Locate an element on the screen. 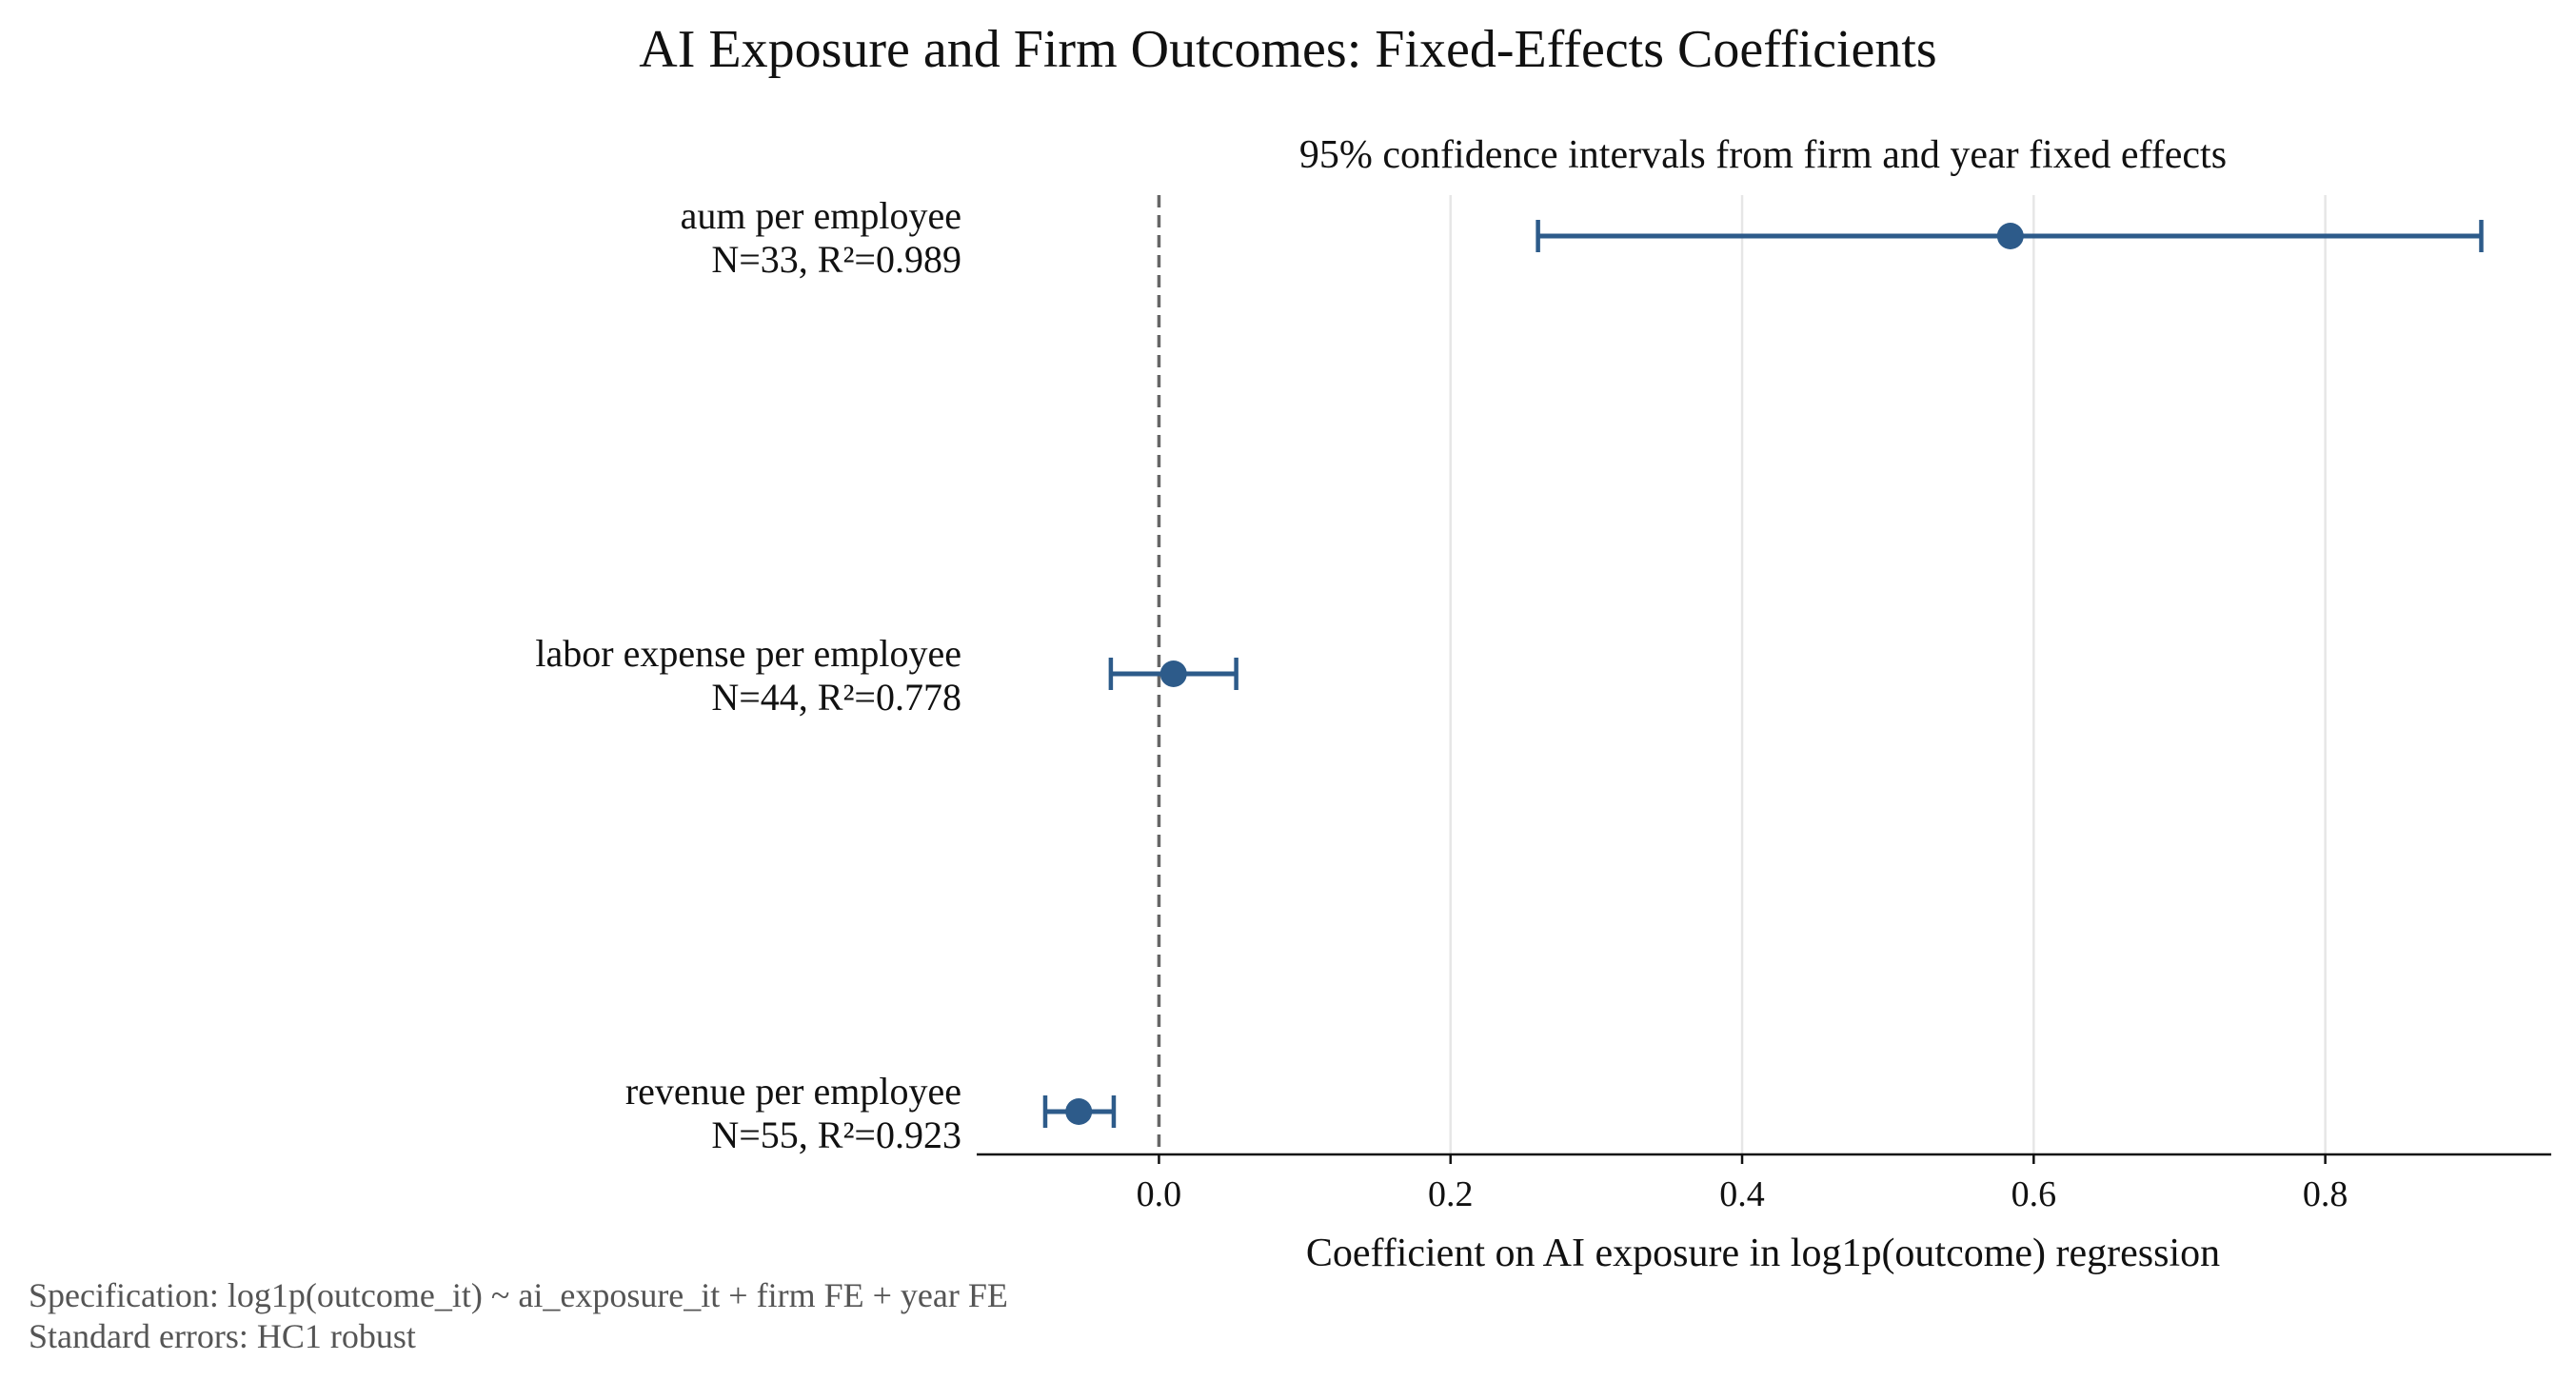 The height and width of the screenshot is (1380, 2576). y-category-label: aum per employee is located at coordinates (821, 215).